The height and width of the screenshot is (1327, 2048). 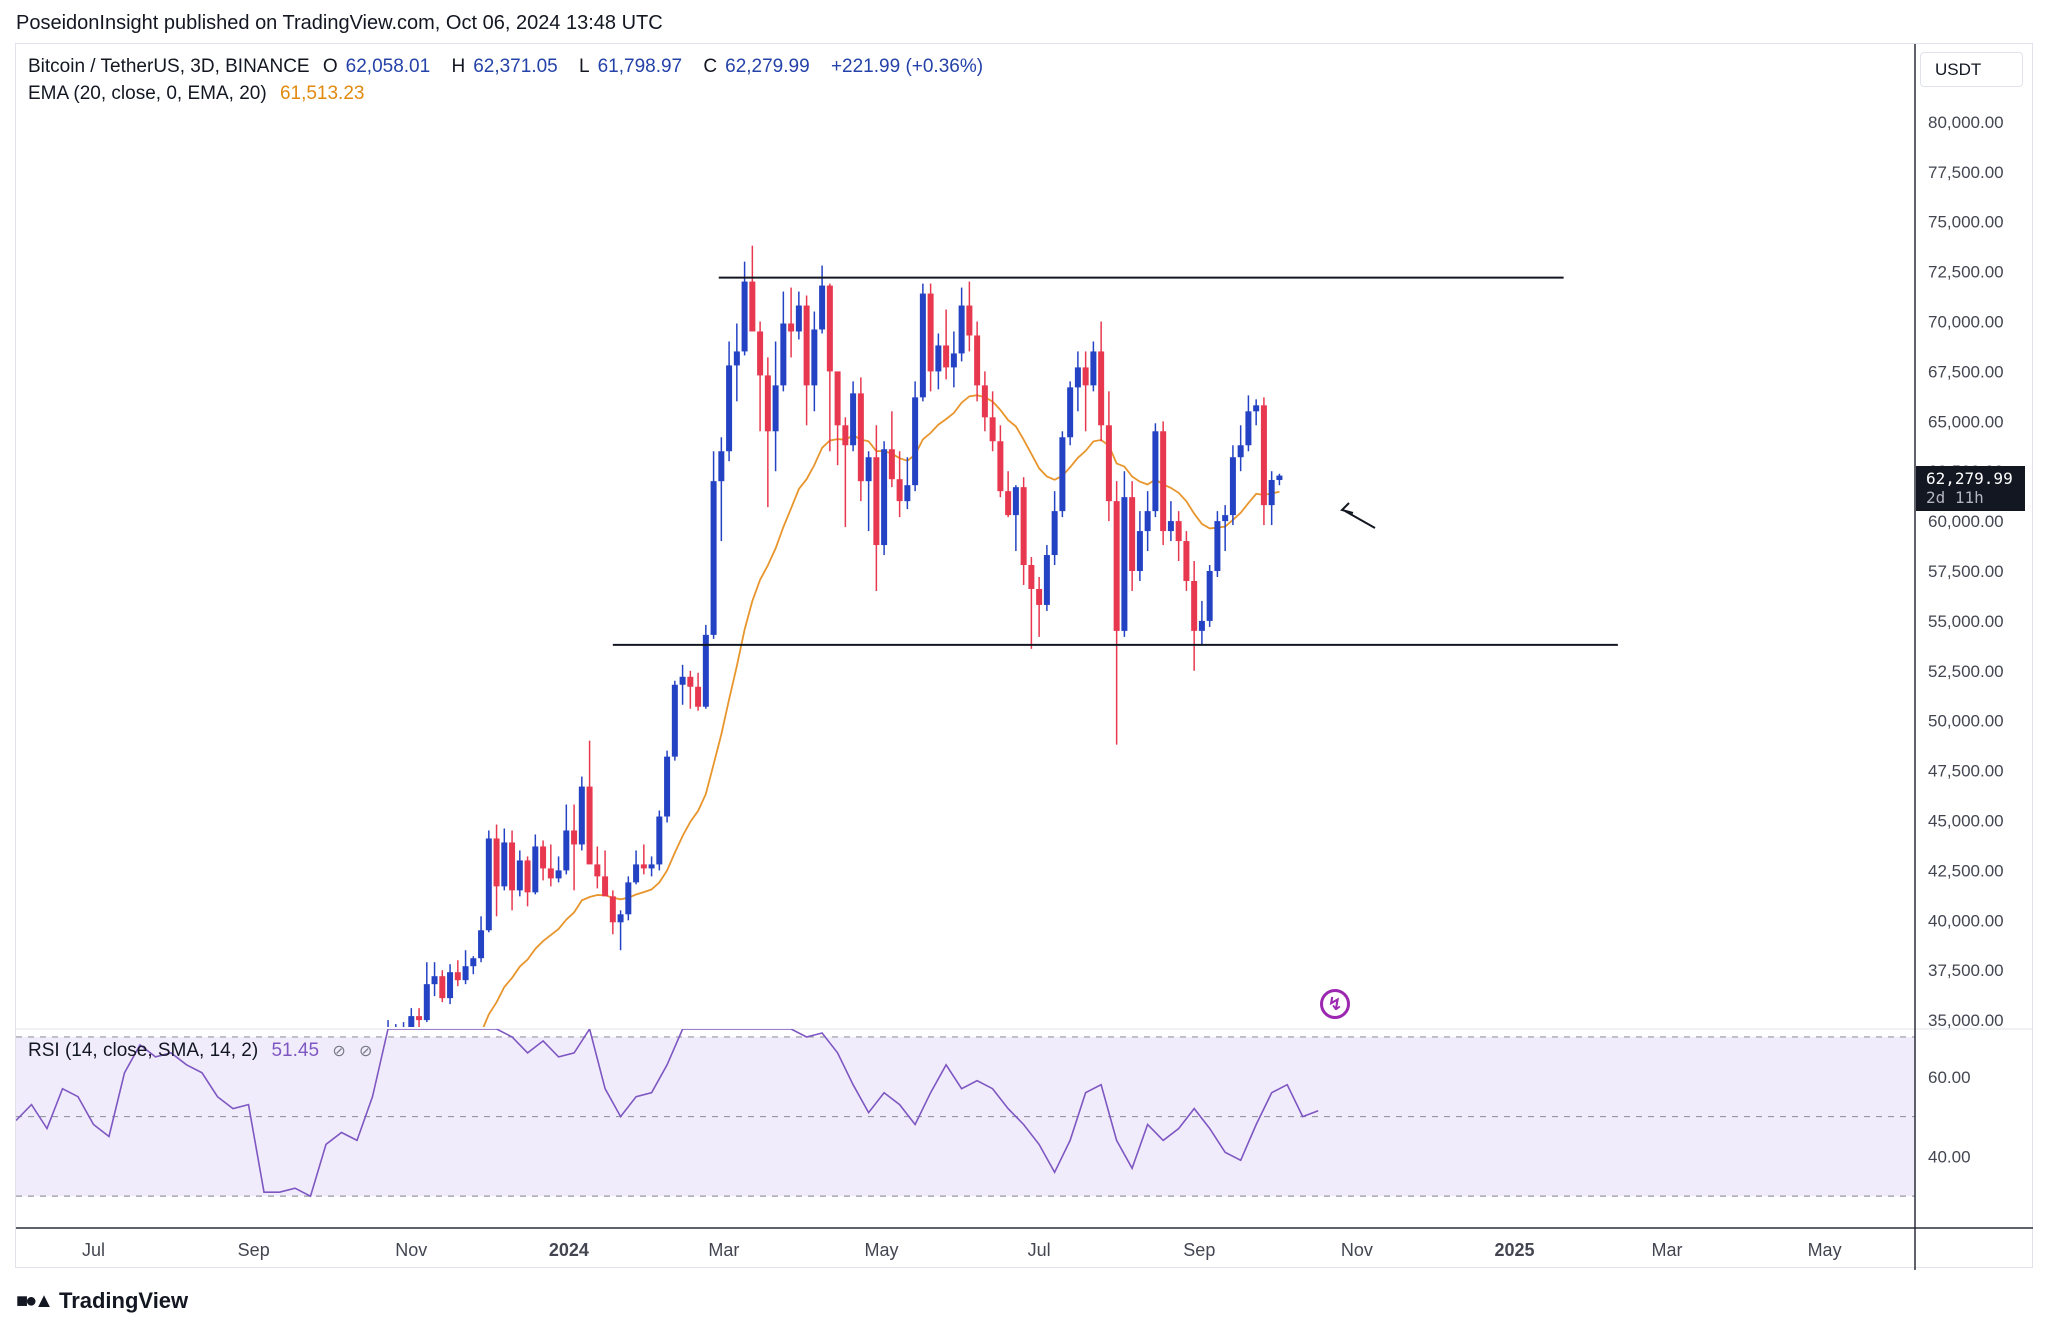 What do you see at coordinates (1955, 497) in the screenshot?
I see `bar-countdown: 2d 11h` at bounding box center [1955, 497].